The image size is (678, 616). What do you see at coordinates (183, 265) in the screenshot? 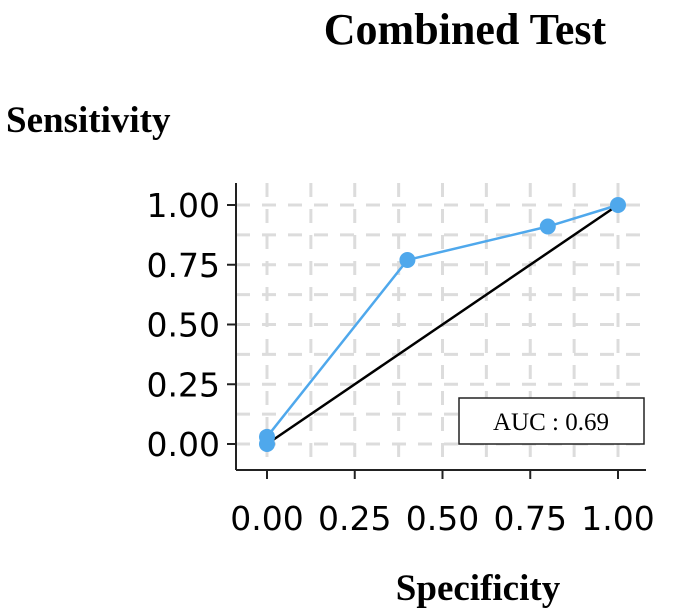
I see `y-tick-label: 0.75` at bounding box center [183, 265].